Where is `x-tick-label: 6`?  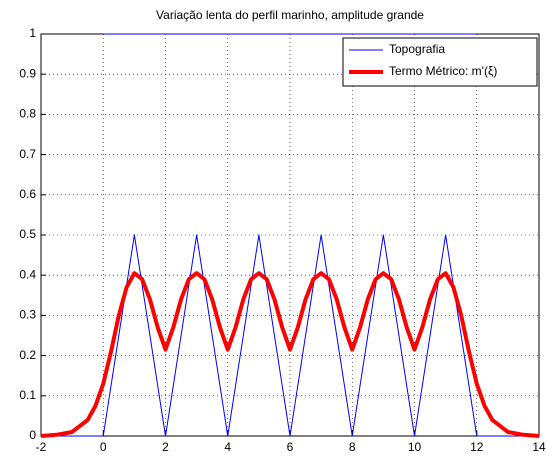 x-tick-label: 6 is located at coordinates (290, 447).